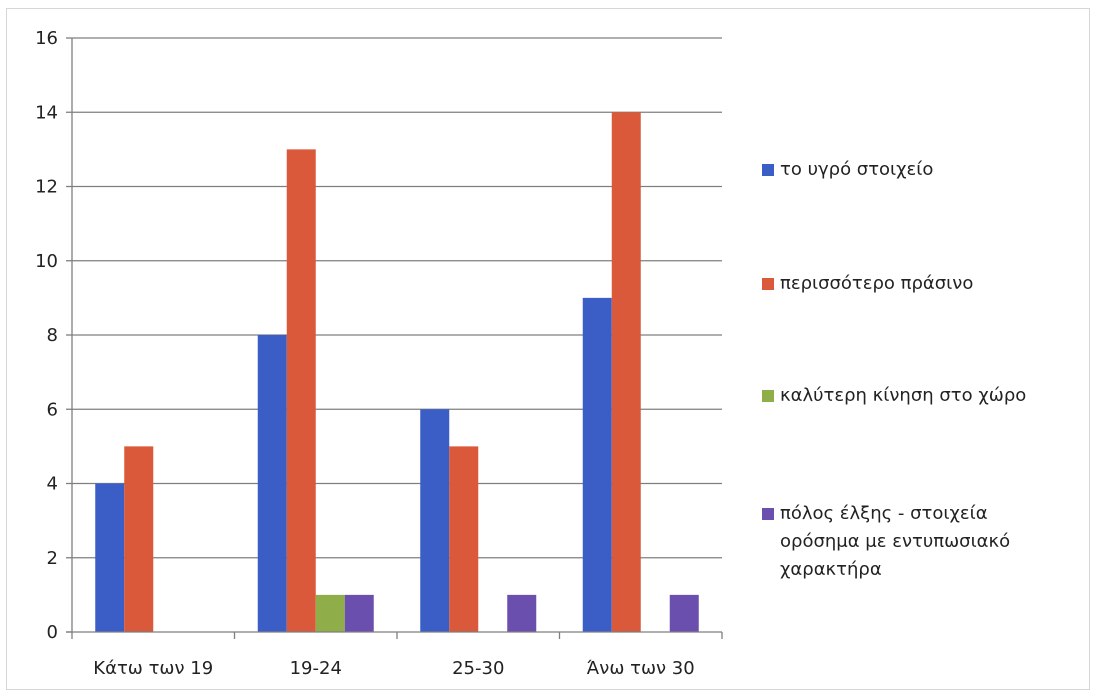  Describe the element at coordinates (857, 169) in the screenshot. I see `legend-label-series-1: το υγρό στοιχείο` at that location.